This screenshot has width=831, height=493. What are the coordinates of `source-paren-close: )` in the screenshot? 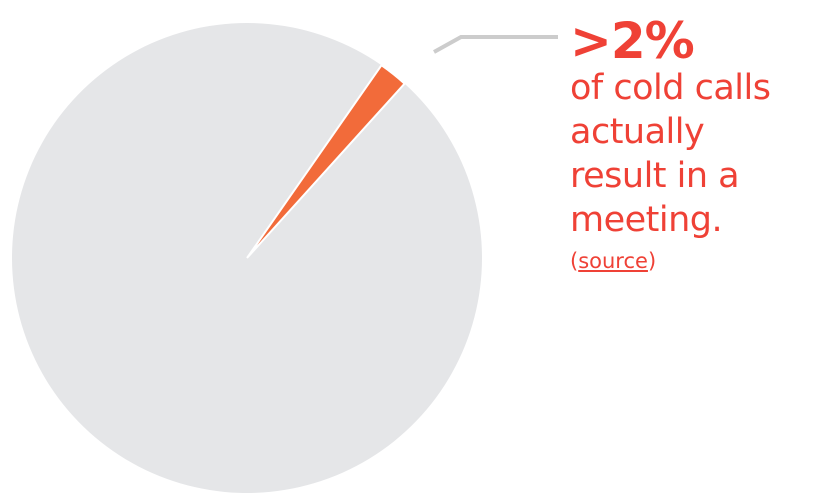 It's located at (652, 261).